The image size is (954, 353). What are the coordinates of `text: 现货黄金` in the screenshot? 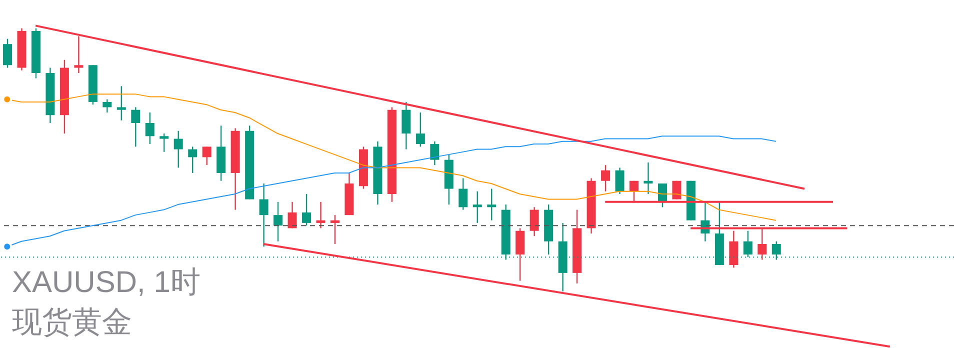 It's located at (72, 322).